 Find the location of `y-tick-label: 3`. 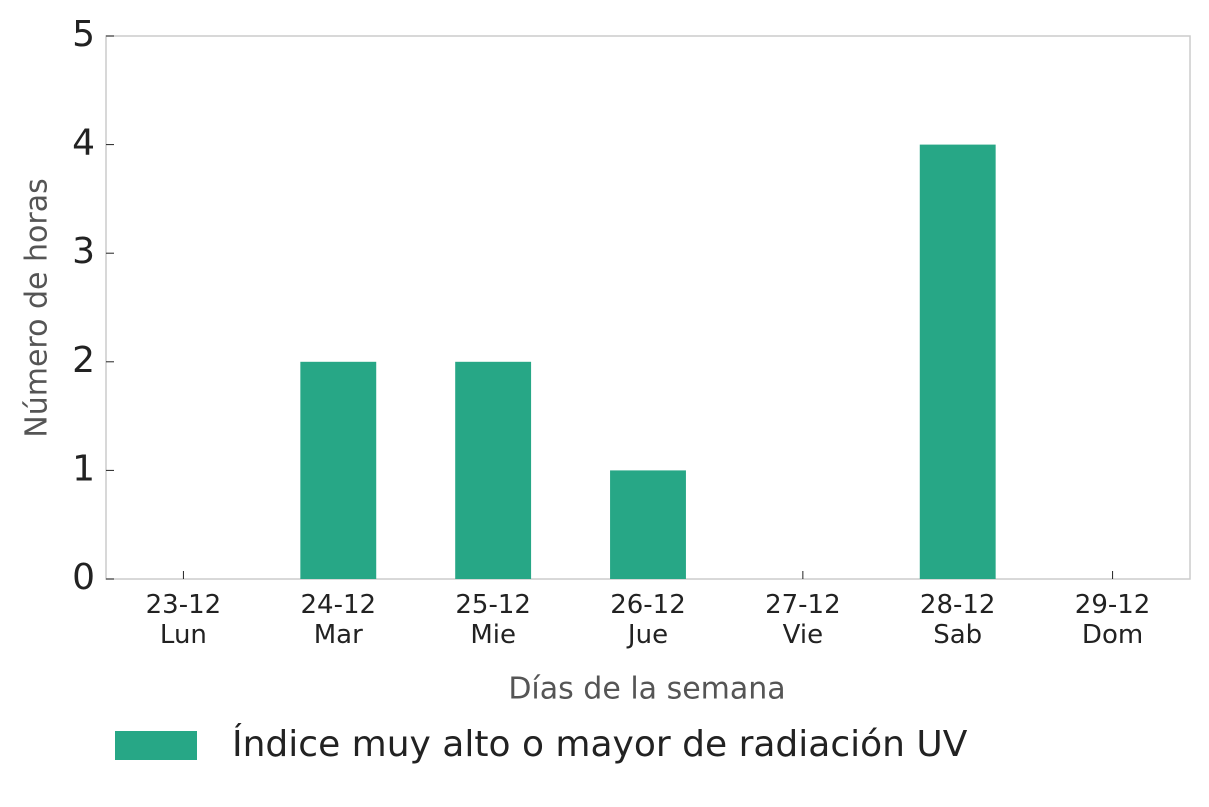

y-tick-label: 3 is located at coordinates (83, 251).